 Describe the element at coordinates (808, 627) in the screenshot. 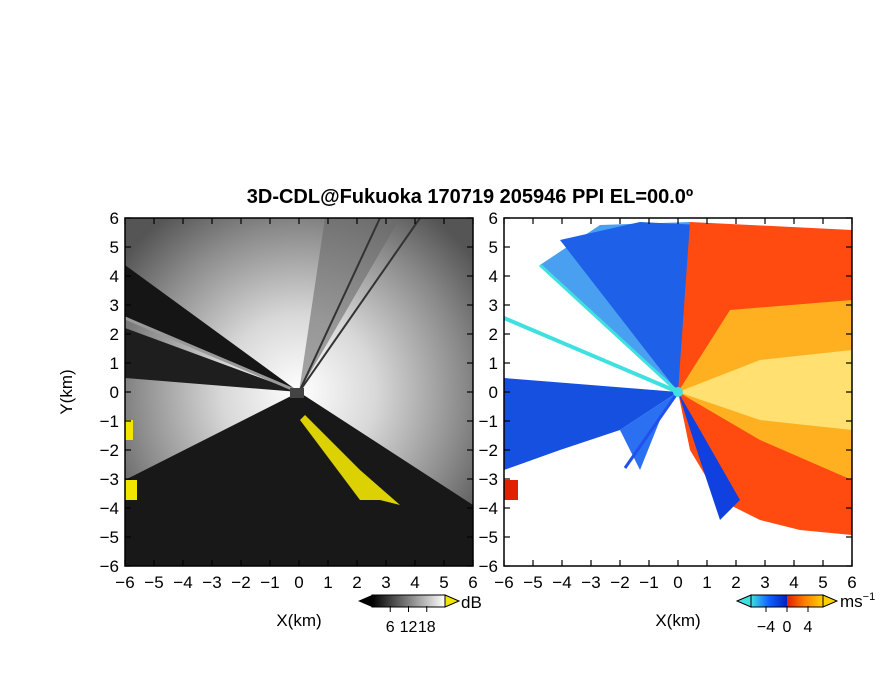

I see `colorbar-tick-label: 4` at that location.